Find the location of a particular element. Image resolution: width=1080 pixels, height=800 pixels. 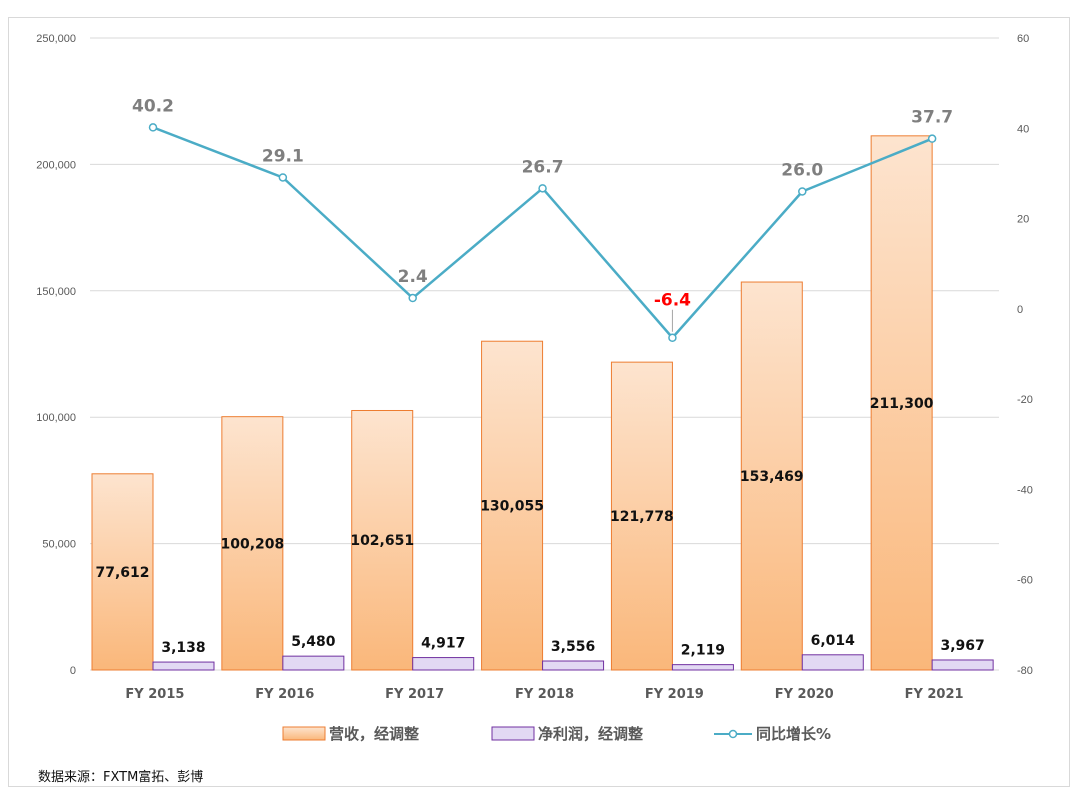

revenue-value-label: 121,778 is located at coordinates (642, 517).